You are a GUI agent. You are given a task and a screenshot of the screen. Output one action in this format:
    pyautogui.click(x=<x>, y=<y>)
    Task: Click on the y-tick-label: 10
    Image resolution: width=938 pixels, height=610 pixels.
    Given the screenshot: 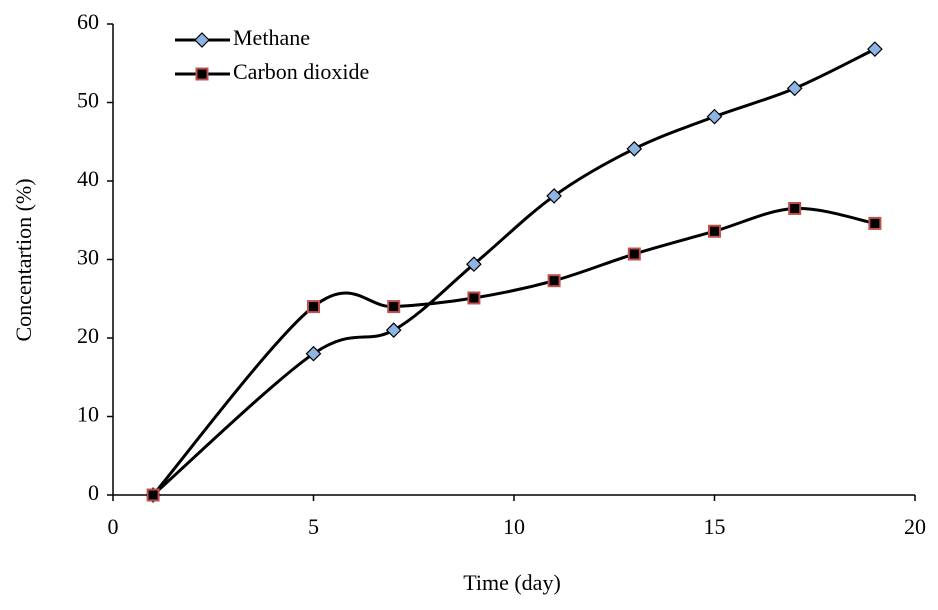 What is the action you would take?
    pyautogui.click(x=88, y=414)
    